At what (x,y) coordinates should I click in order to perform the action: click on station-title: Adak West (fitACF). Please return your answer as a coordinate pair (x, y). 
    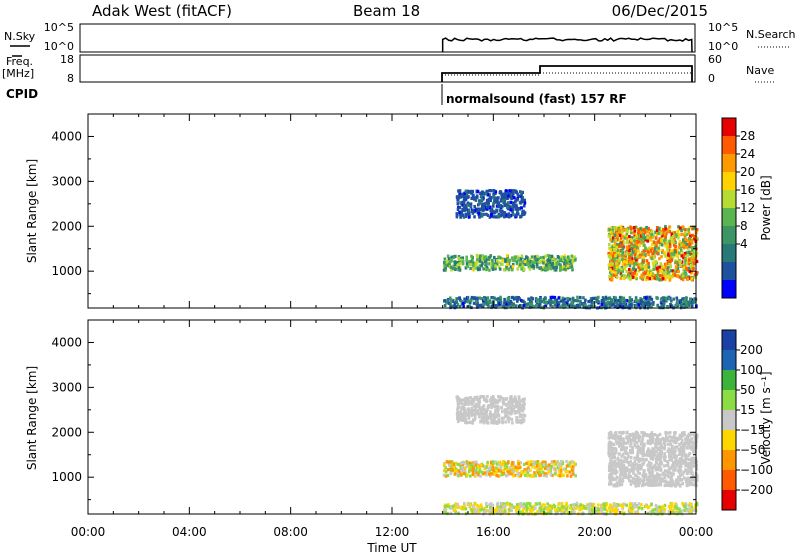
    Looking at the image, I should click on (162, 11).